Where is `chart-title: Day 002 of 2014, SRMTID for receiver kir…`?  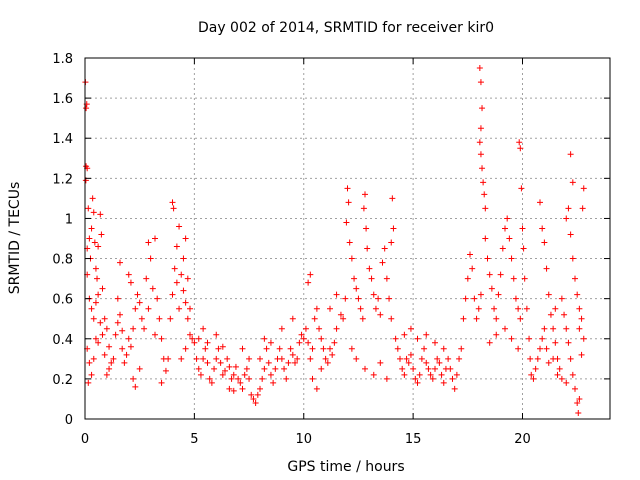 chart-title: Day 002 of 2014, SRMTID for receiver kir… is located at coordinates (346, 28).